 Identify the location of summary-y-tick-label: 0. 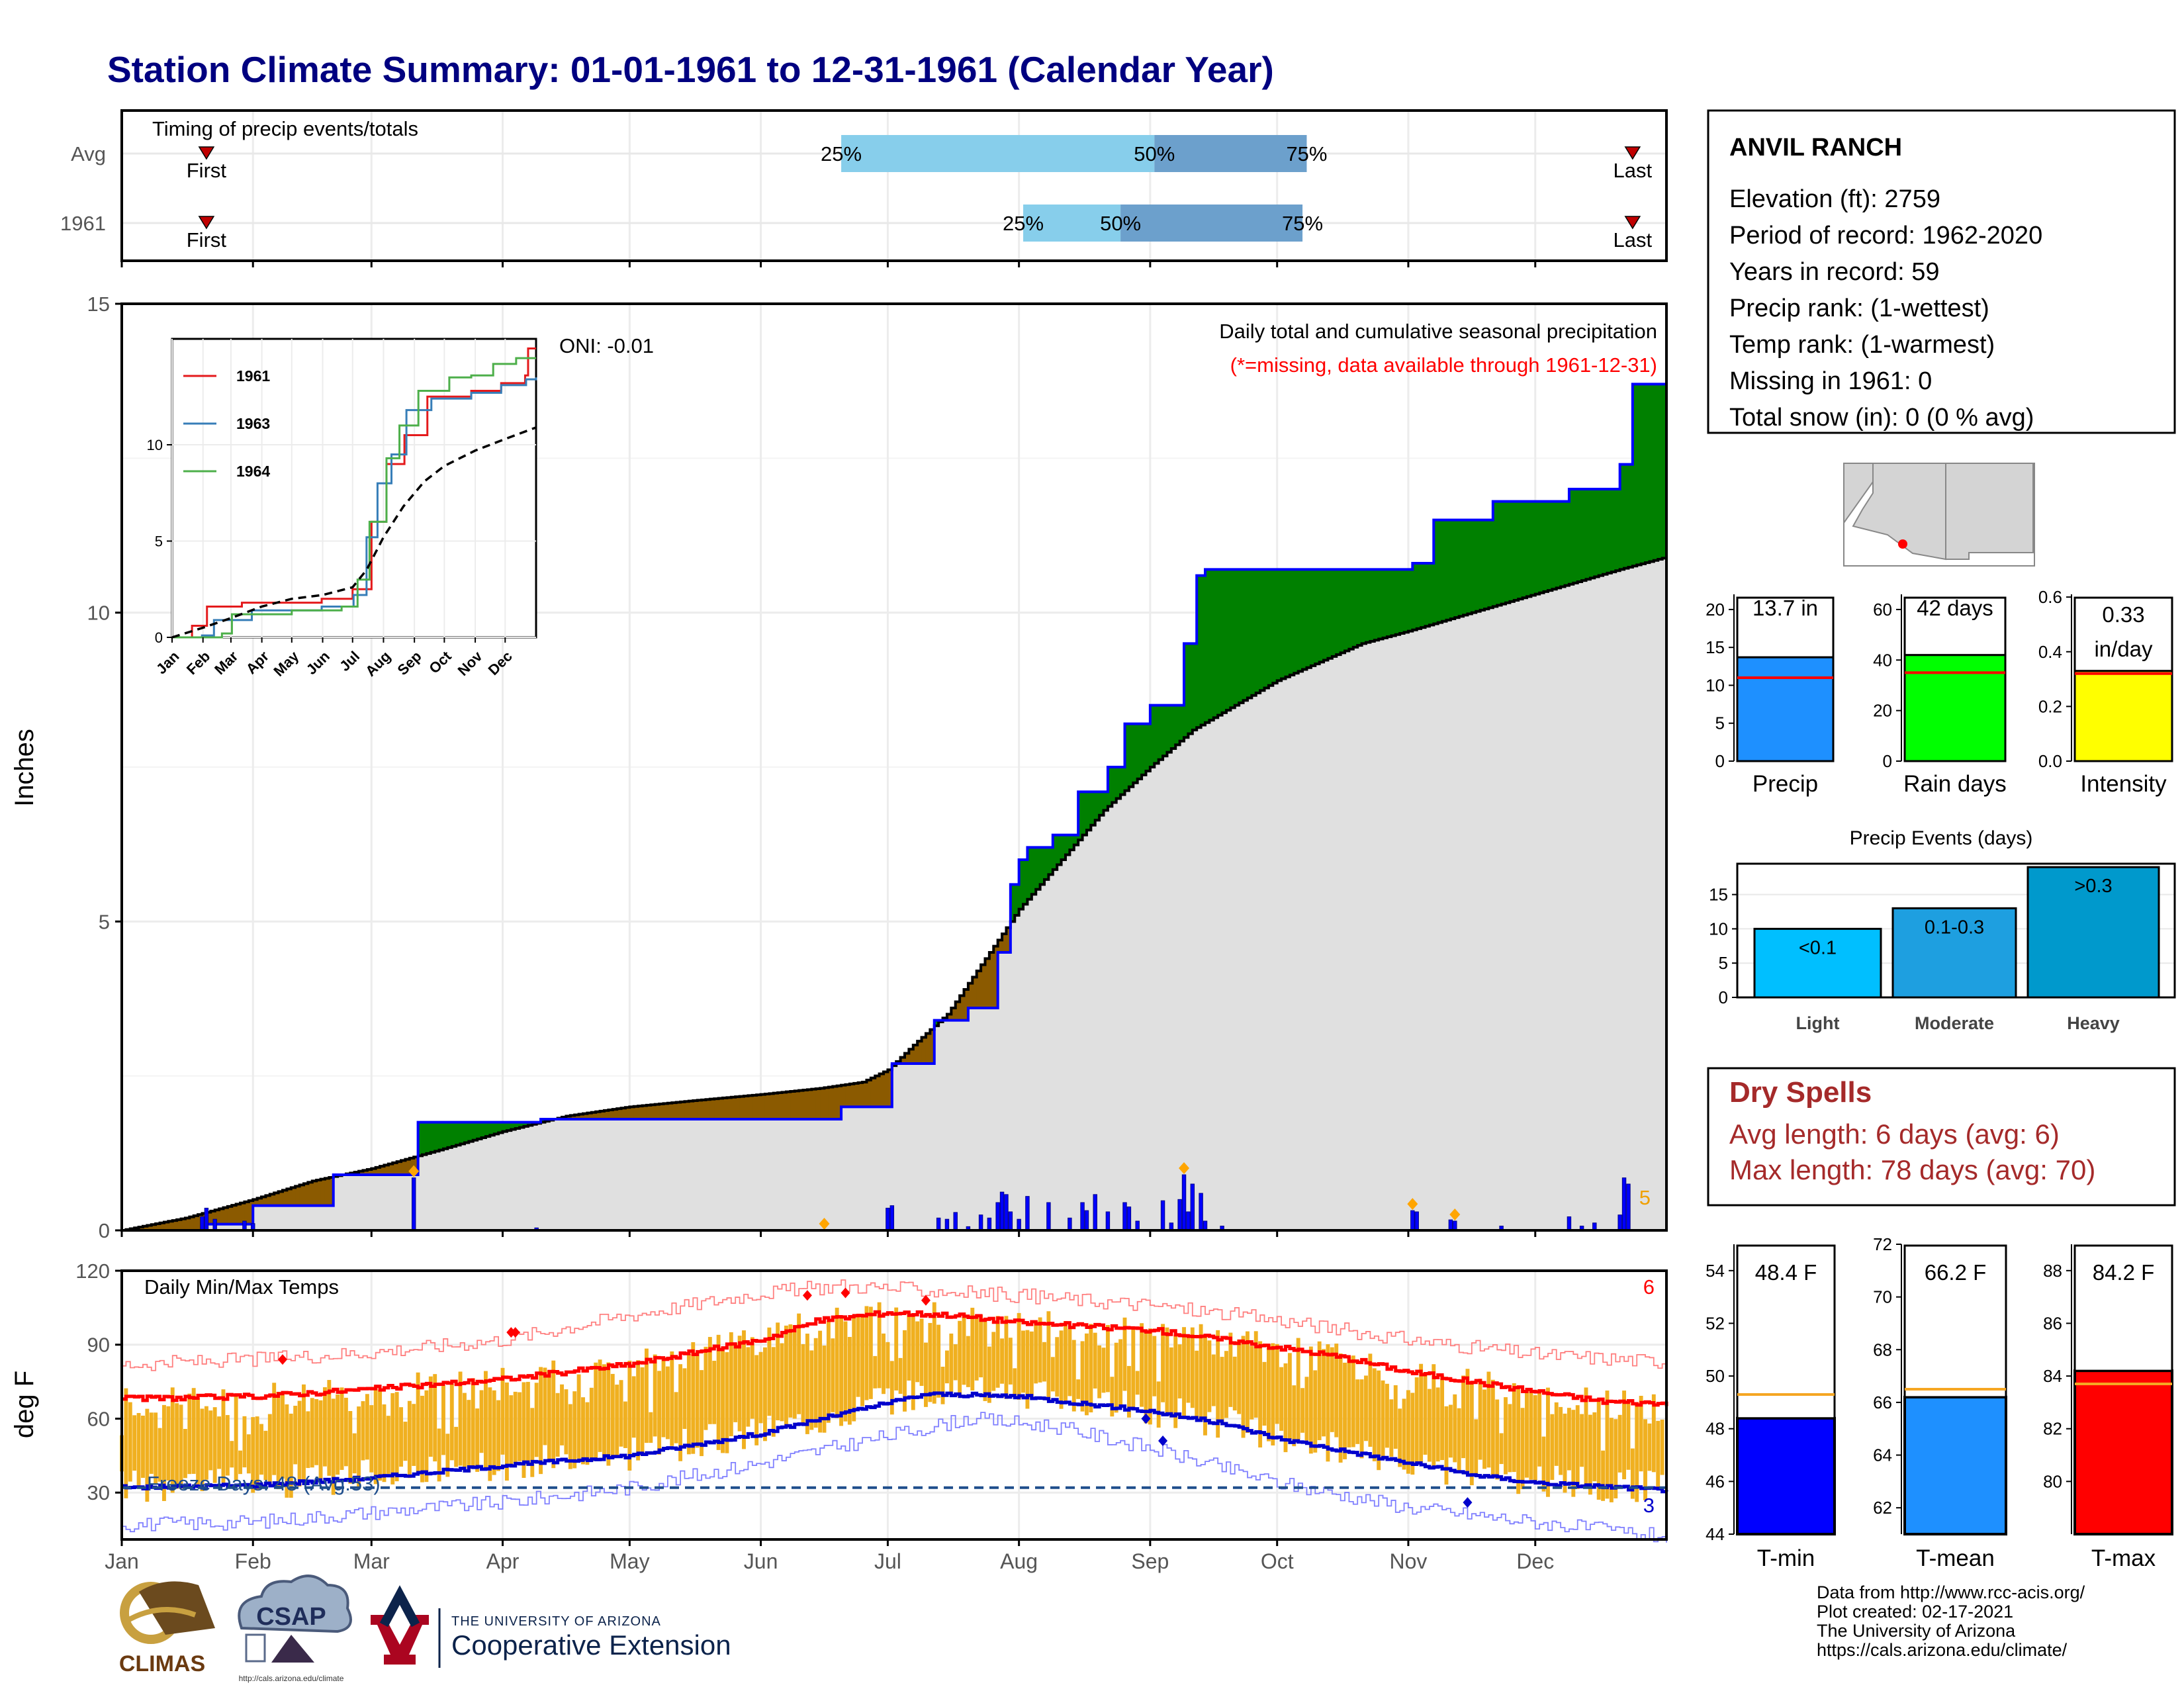
(1888, 761).